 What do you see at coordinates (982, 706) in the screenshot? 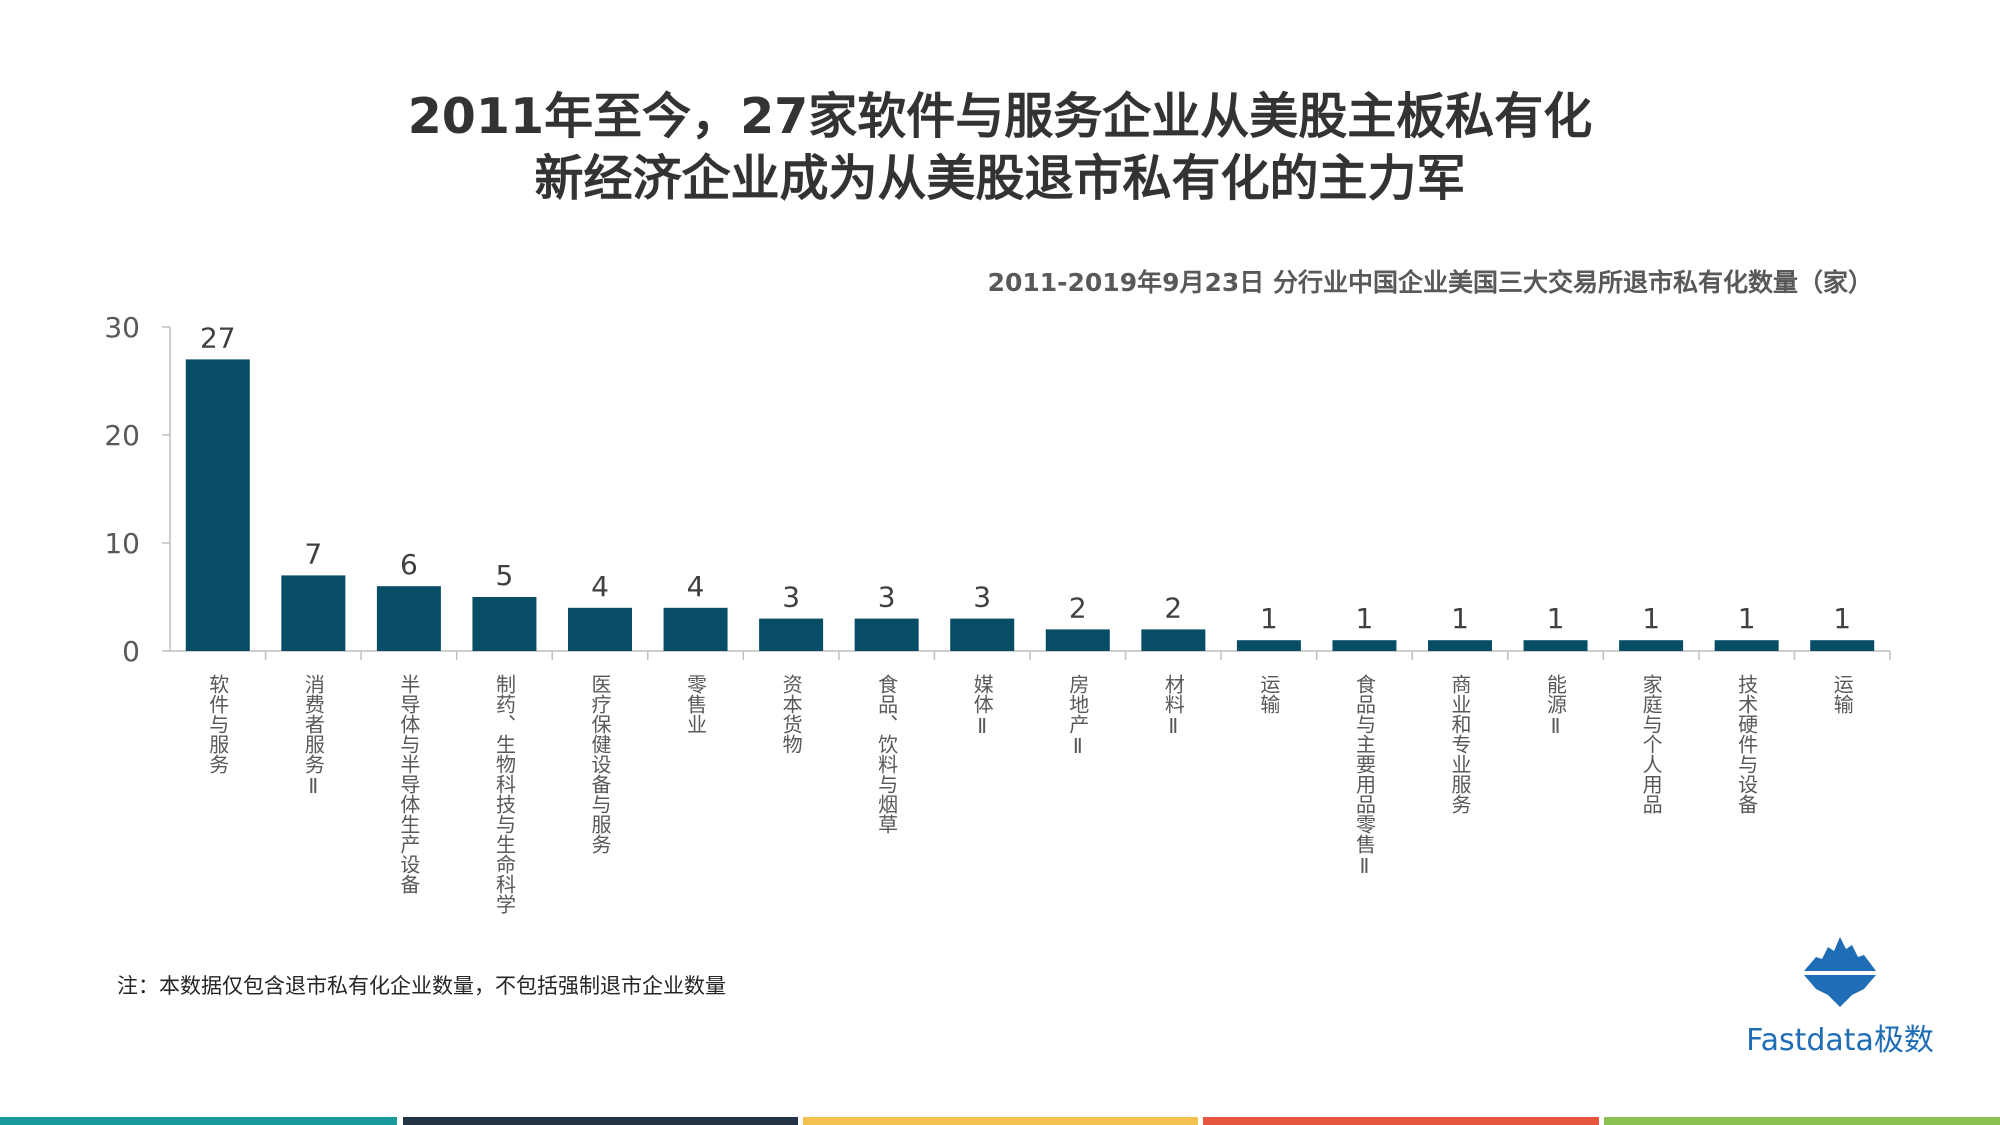
I see `x-tick-label: 媒体Ⅱ` at bounding box center [982, 706].